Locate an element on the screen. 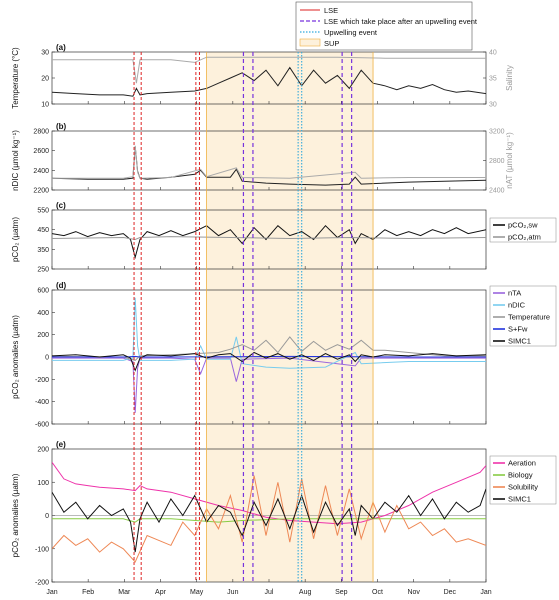 This screenshot has height=600, width=559. y2-tick-label: 30 is located at coordinates (493, 105).